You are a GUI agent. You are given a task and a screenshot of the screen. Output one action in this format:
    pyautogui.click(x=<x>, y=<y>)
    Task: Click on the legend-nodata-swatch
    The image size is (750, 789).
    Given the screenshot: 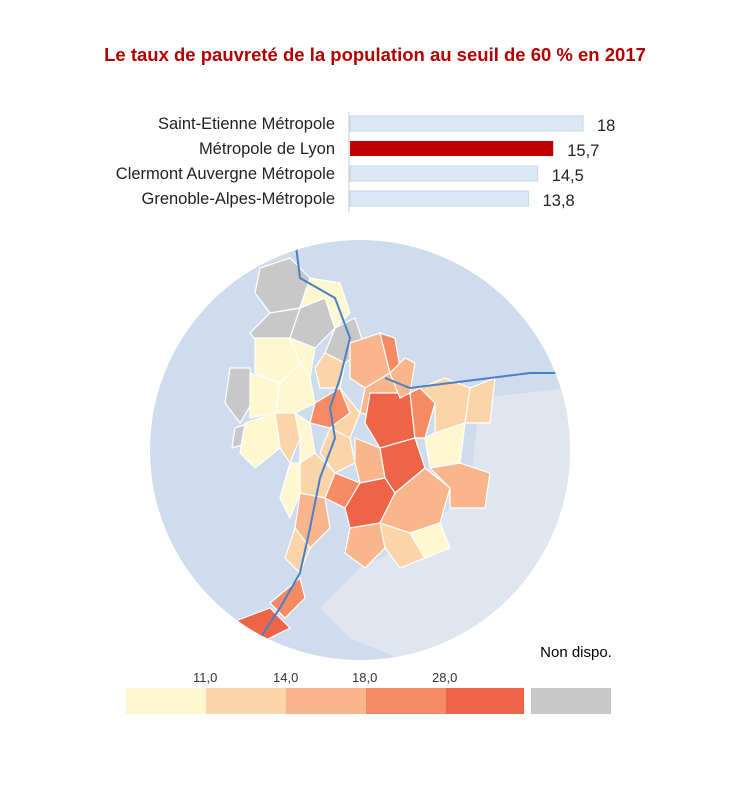 What is the action you would take?
    pyautogui.click(x=571, y=701)
    